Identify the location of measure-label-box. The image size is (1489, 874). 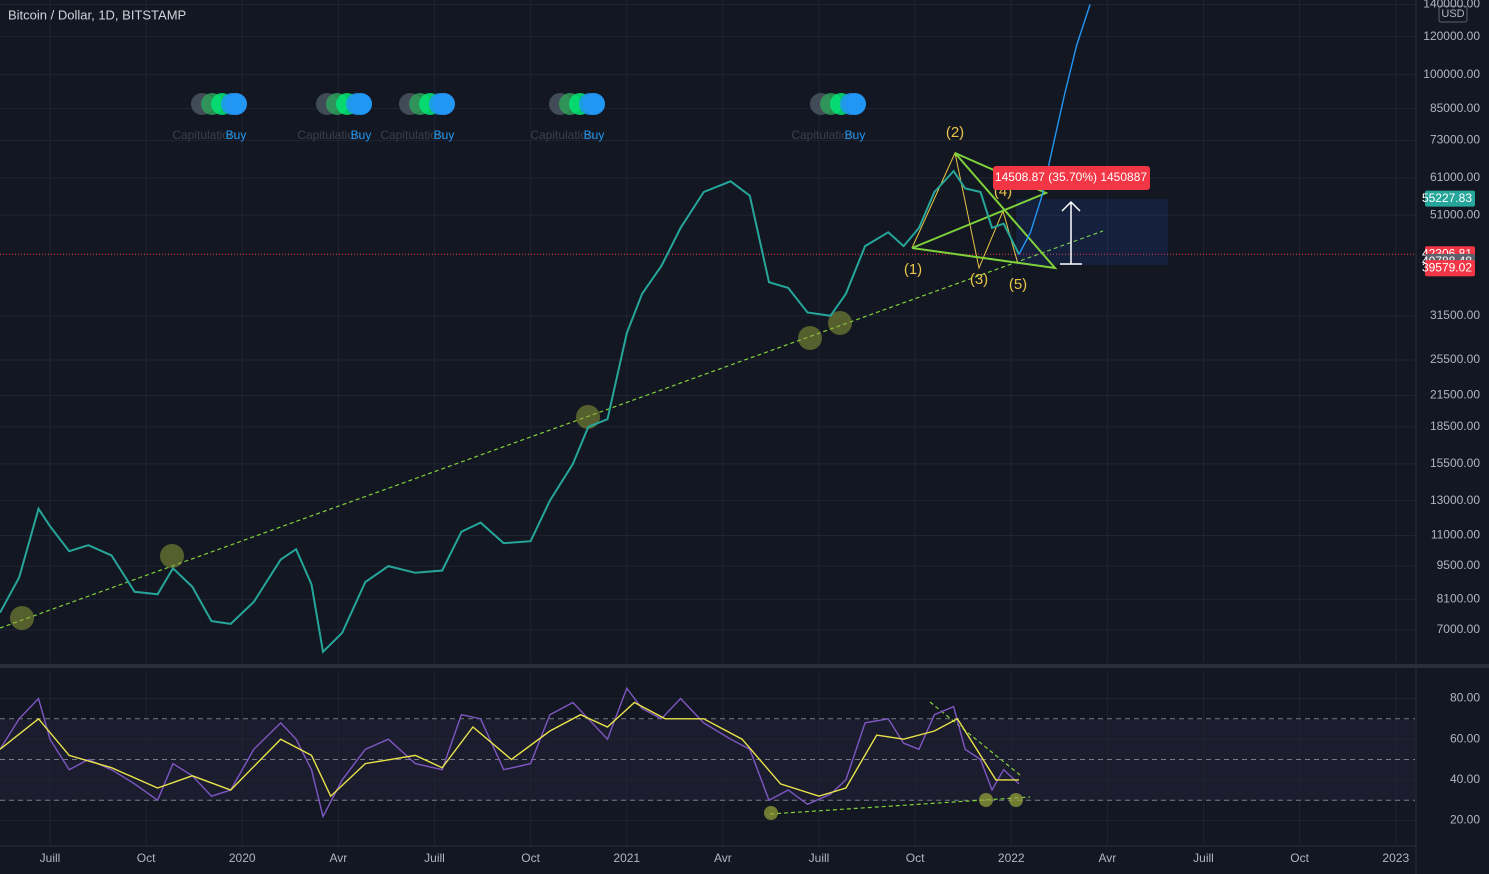
(1071, 178).